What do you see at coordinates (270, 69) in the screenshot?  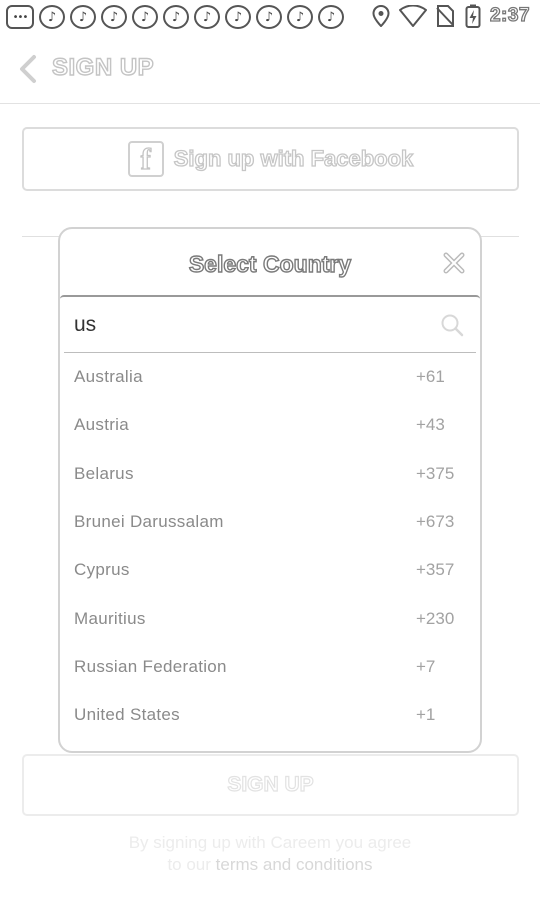 I see `app-header: SIGN UP` at bounding box center [270, 69].